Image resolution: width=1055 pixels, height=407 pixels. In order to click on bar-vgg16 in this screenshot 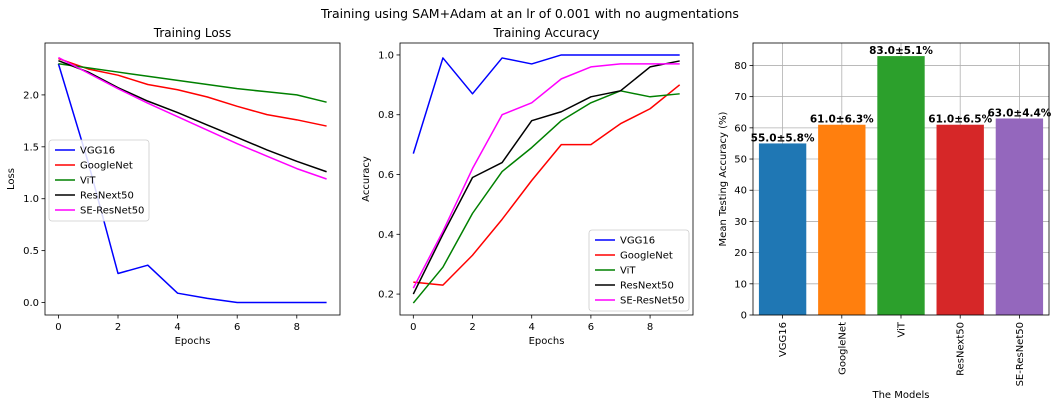, I will do `click(782, 229)`.